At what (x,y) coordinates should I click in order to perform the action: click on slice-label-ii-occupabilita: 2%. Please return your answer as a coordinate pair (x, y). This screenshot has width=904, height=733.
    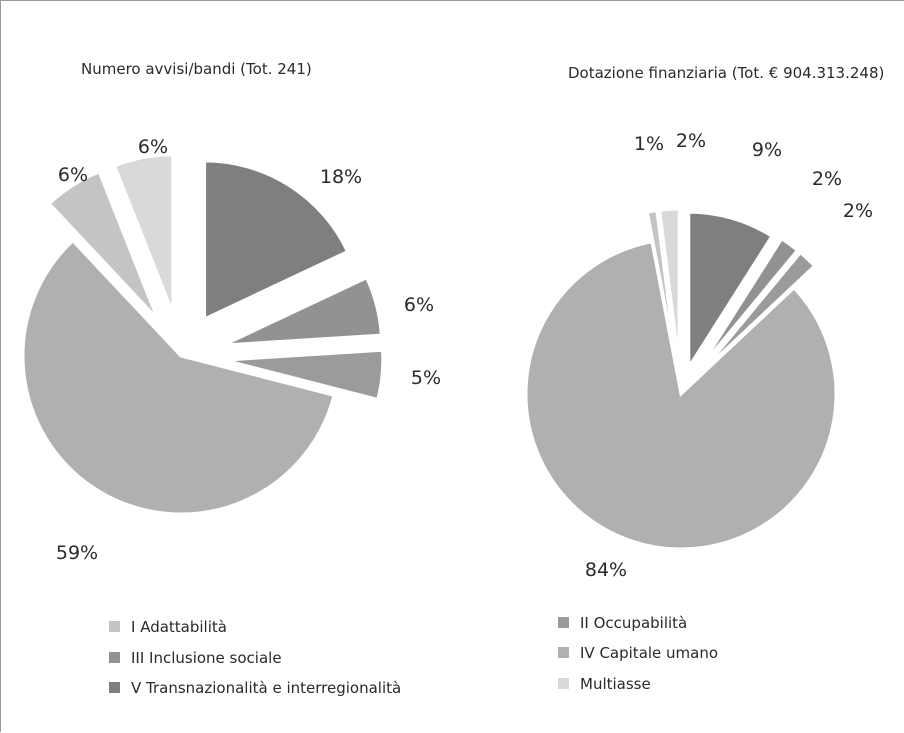
    Looking at the image, I should click on (858, 211).